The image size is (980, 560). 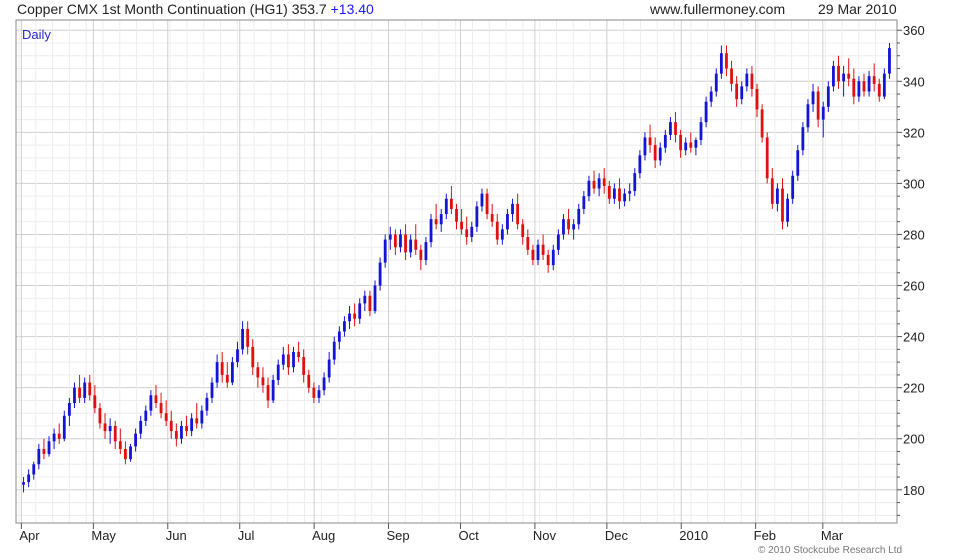 I want to click on site-url: www.fullermoney.com, so click(x=718, y=9).